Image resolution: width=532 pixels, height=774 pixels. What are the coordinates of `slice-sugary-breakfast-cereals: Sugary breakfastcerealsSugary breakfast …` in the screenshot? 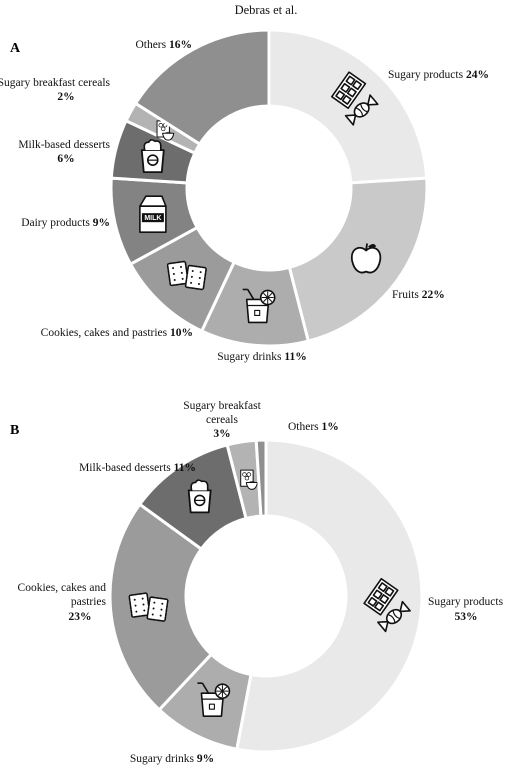 It's located at (223, 460).